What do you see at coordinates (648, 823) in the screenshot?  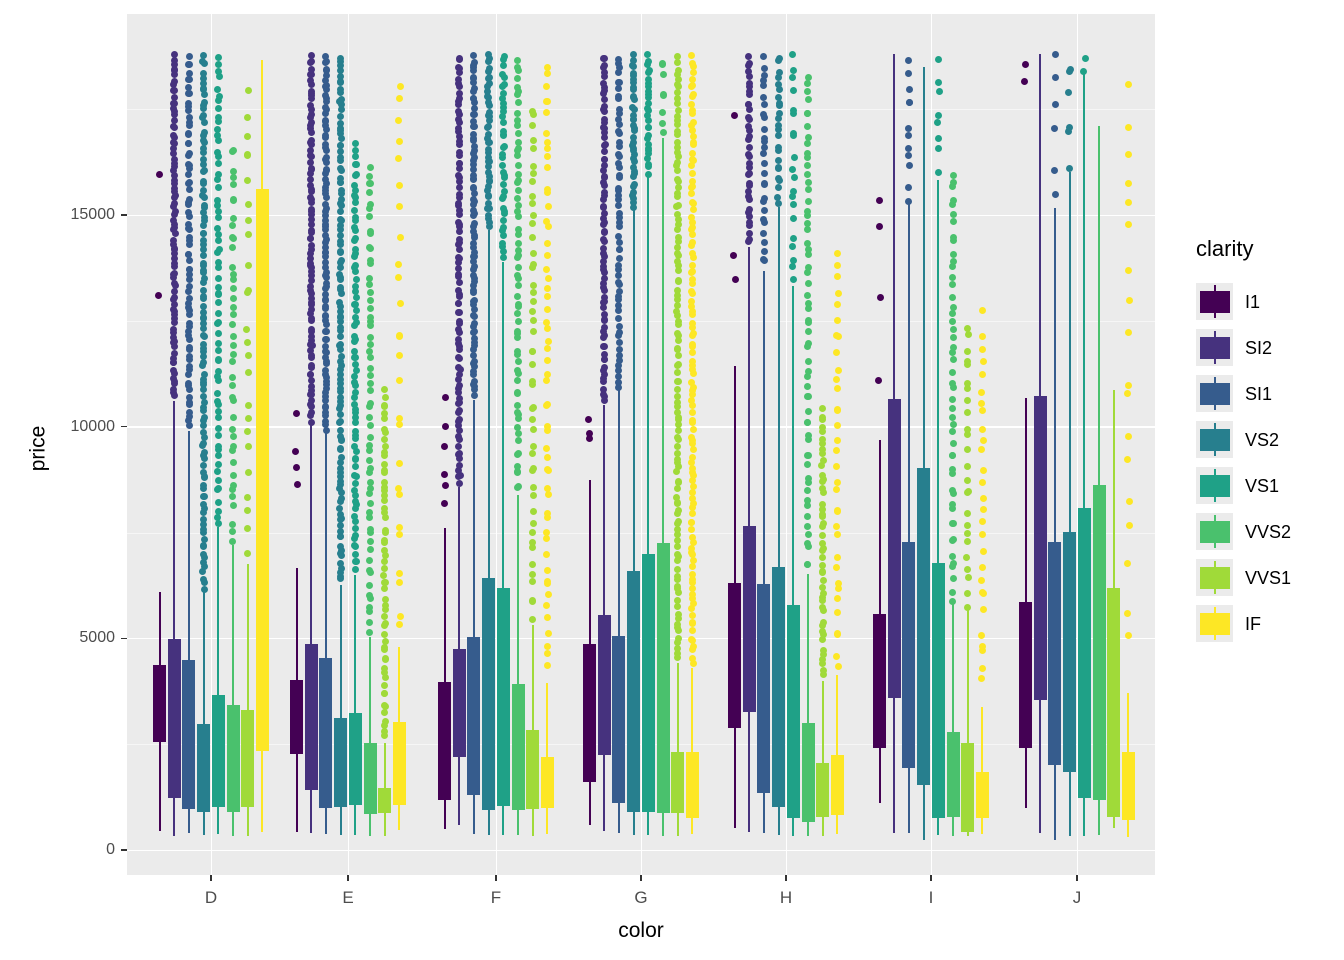 I see `whisker-lower-G-VS1` at bounding box center [648, 823].